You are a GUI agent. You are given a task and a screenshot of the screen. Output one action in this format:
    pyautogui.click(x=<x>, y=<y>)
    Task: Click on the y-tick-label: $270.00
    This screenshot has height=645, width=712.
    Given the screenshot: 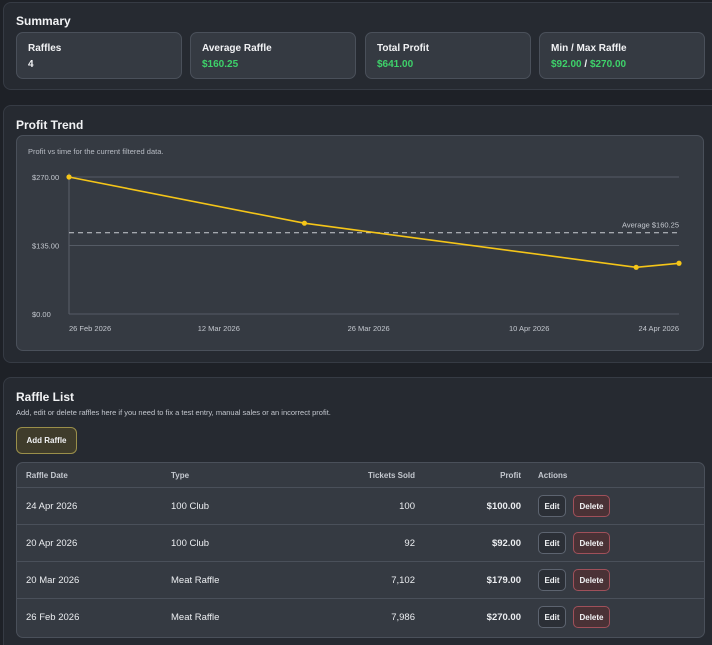 What is the action you would take?
    pyautogui.click(x=45, y=177)
    